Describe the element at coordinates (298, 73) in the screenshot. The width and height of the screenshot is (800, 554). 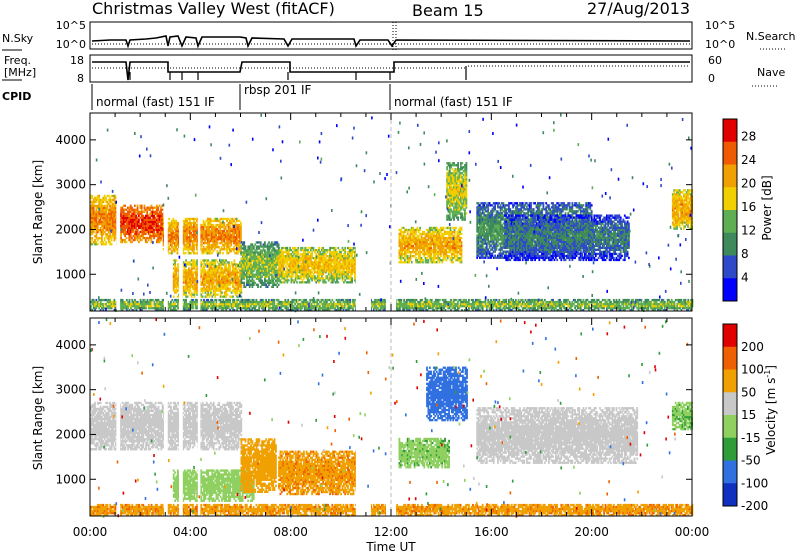
I see `freq-gaps` at that location.